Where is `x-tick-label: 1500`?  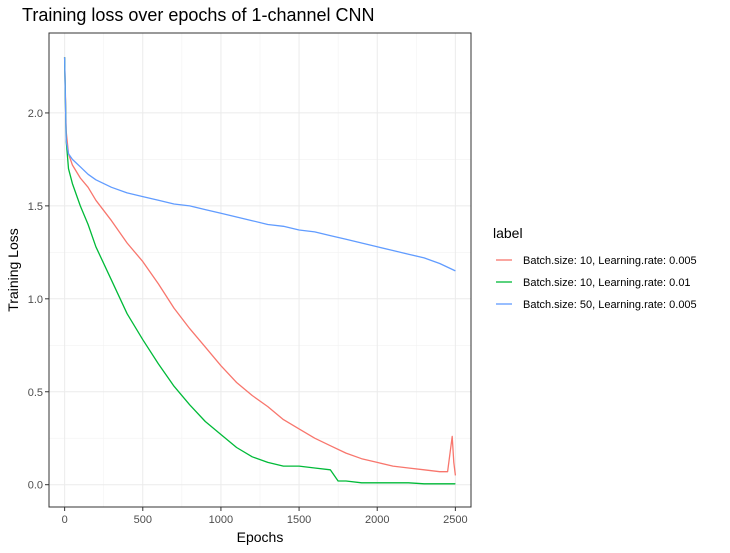 x-tick-label: 1500 is located at coordinates (299, 520).